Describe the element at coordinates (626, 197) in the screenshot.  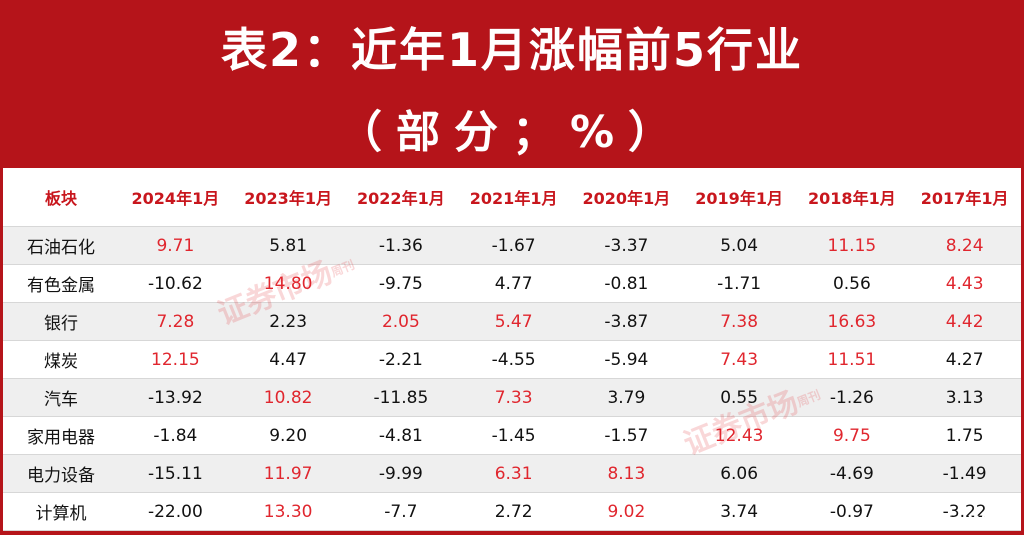
I see `column-header-period: 2020年1月` at that location.